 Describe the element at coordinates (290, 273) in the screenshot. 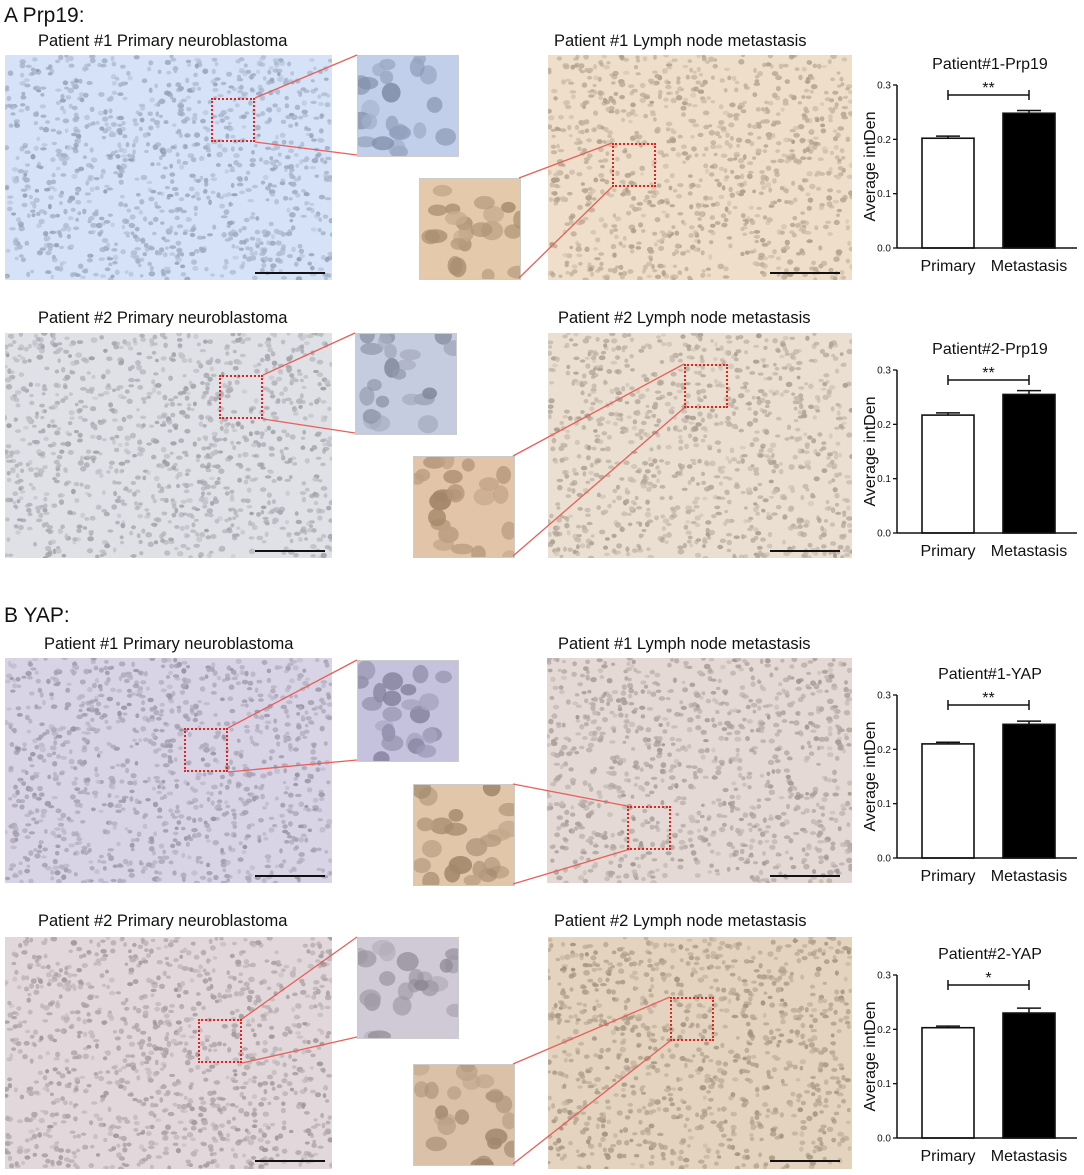

I see `a1-primary-scale-bar` at that location.